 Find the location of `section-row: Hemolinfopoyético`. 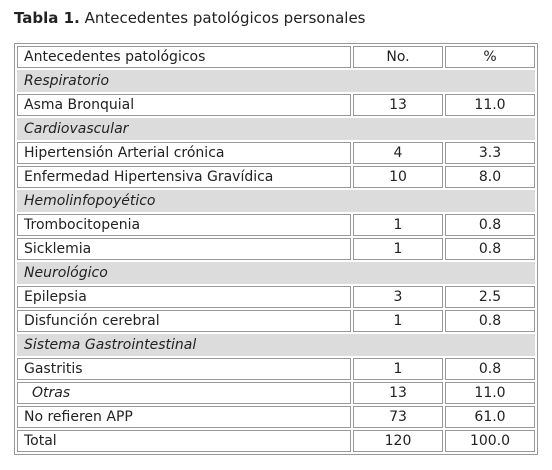

section-row: Hemolinfopoyético is located at coordinates (276, 201).